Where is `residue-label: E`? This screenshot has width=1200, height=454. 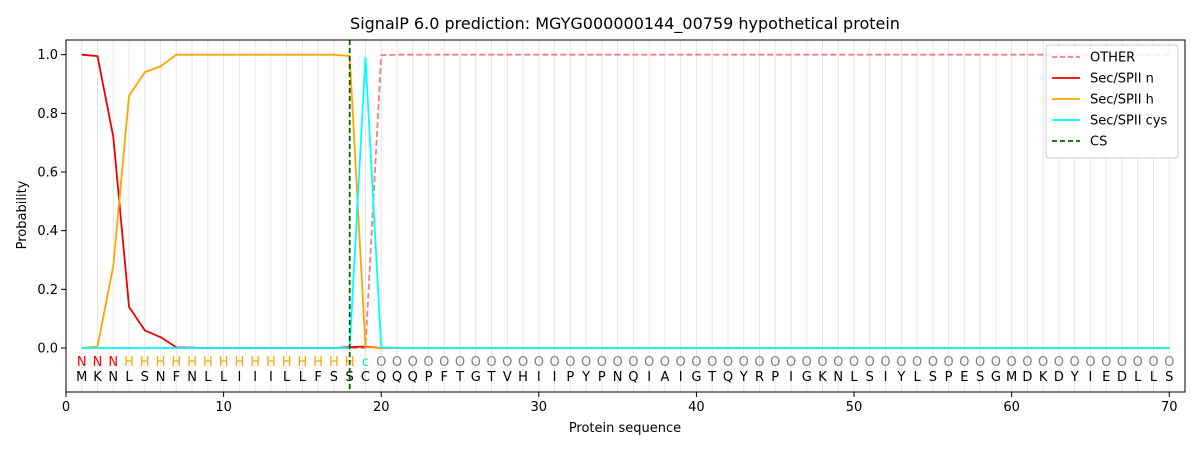 residue-label: E is located at coordinates (1106, 377).